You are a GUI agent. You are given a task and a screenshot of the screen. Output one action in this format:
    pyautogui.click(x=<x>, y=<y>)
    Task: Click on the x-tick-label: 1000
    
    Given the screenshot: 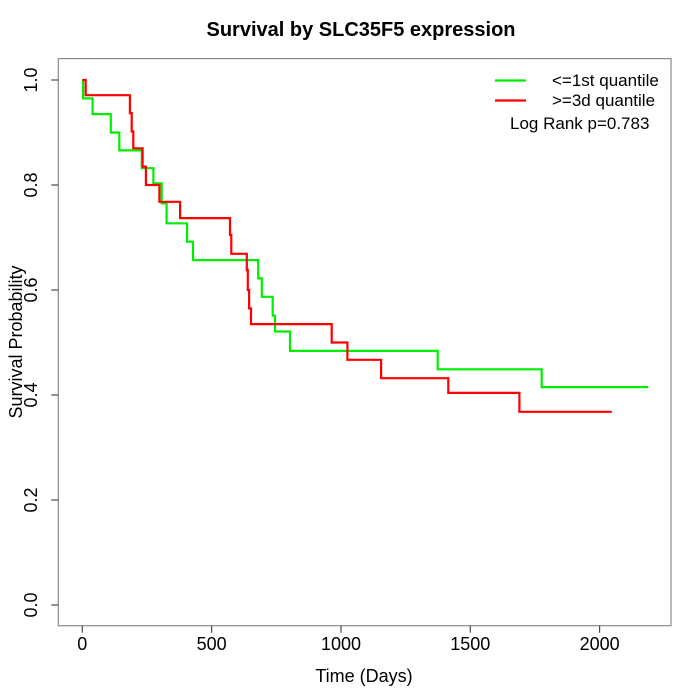 What is the action you would take?
    pyautogui.click(x=341, y=644)
    